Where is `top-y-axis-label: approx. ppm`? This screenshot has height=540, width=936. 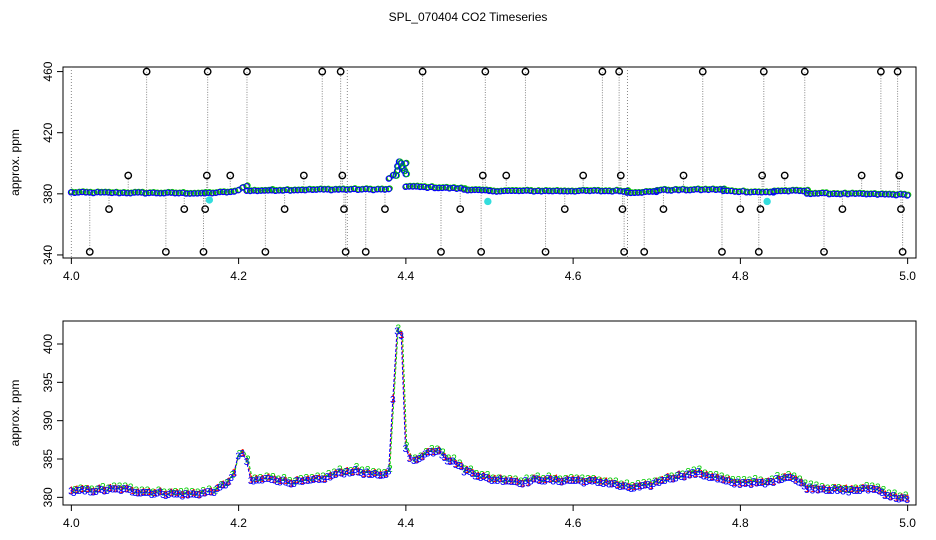 top-y-axis-label: approx. ppm is located at coordinates (15, 162).